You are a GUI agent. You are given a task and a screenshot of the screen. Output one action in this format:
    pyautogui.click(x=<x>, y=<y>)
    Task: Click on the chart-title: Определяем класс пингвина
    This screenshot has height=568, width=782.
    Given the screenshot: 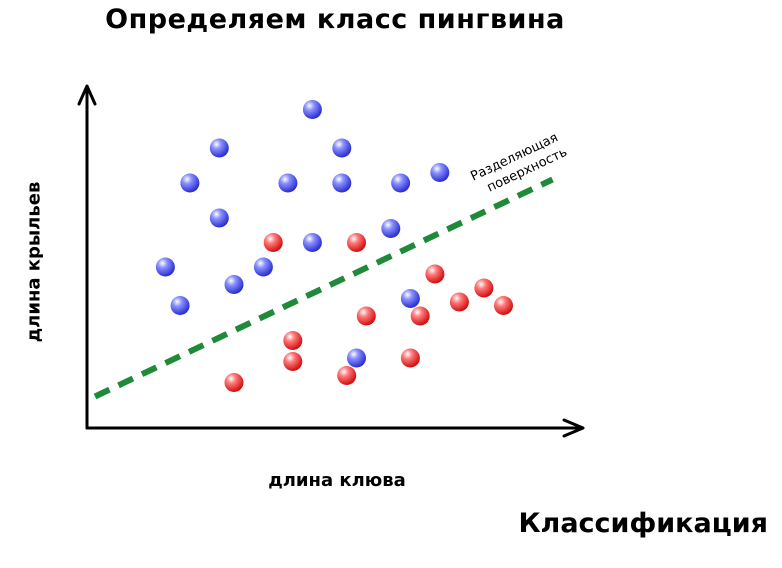 What is the action you would take?
    pyautogui.click(x=335, y=19)
    